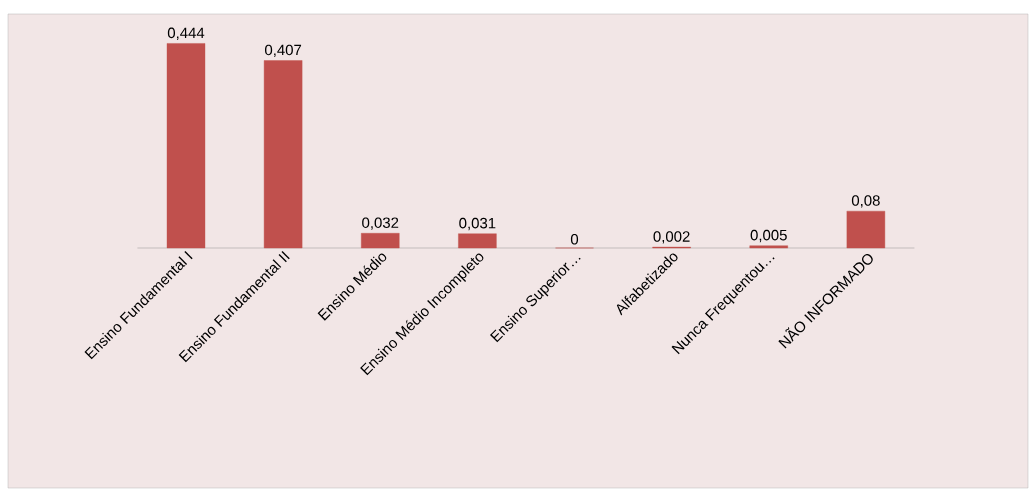 Image resolution: width=1036 pixels, height=496 pixels. What do you see at coordinates (186, 33) in the screenshot?
I see `data-label: 0,444` at bounding box center [186, 33].